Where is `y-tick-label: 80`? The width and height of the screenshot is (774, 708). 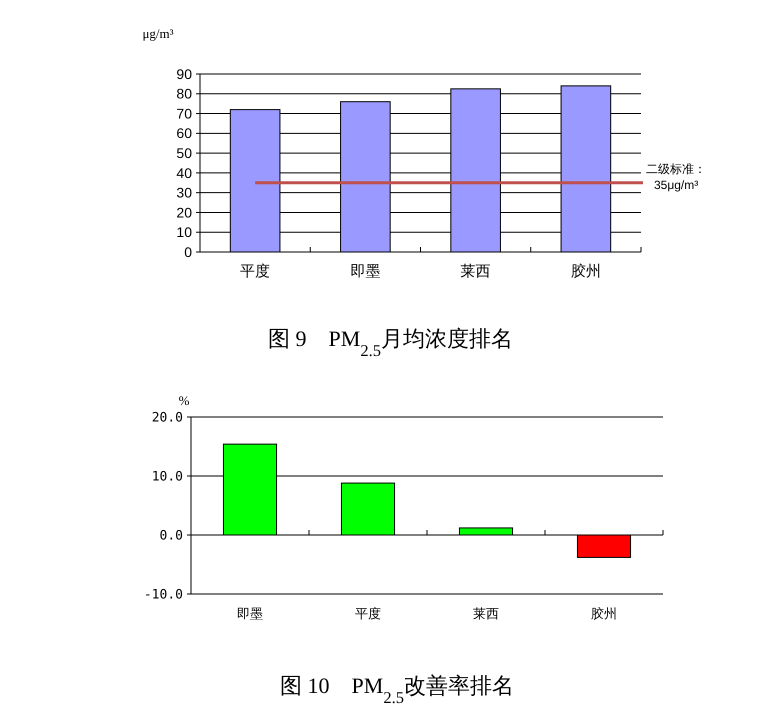 y-tick-label: 80 is located at coordinates (184, 94).